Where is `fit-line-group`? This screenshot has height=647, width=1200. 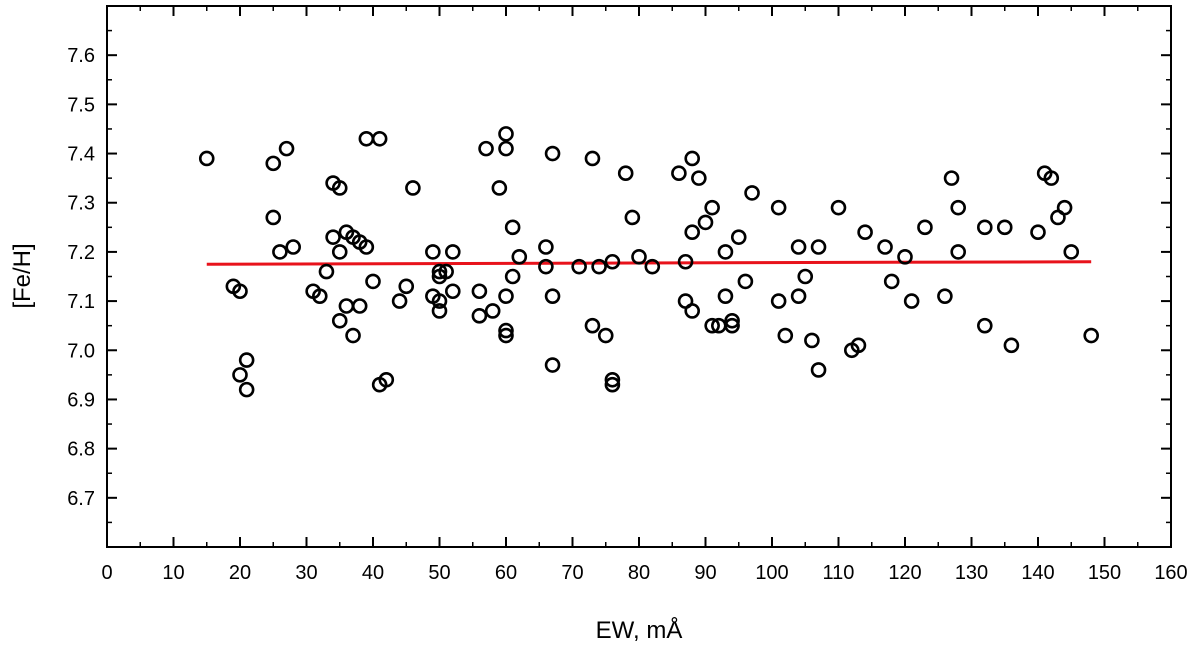
fit-line-group is located at coordinates (649, 263).